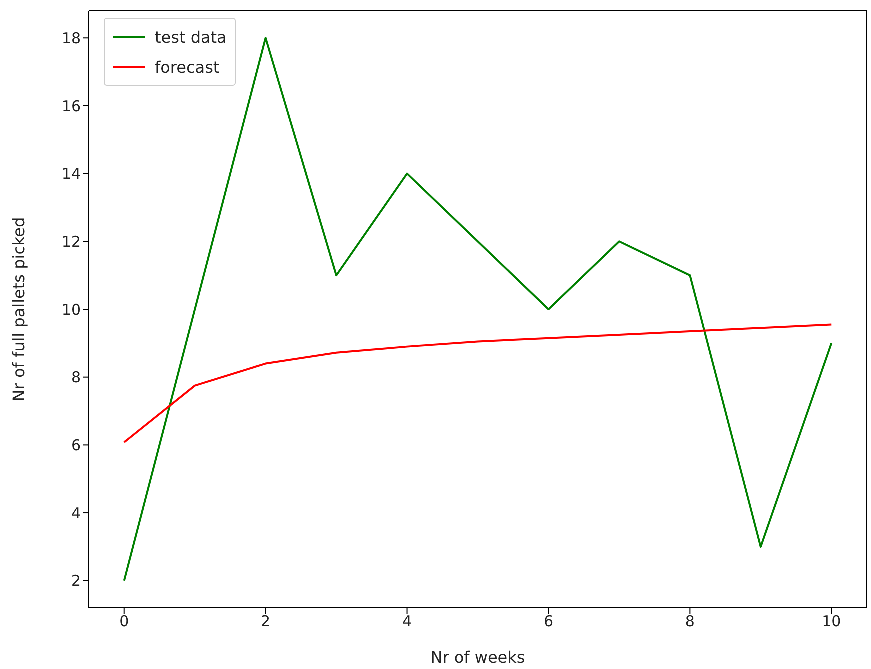 This screenshot has width=871, height=669. What do you see at coordinates (549, 621) in the screenshot?
I see `x-tick-label: 6` at bounding box center [549, 621].